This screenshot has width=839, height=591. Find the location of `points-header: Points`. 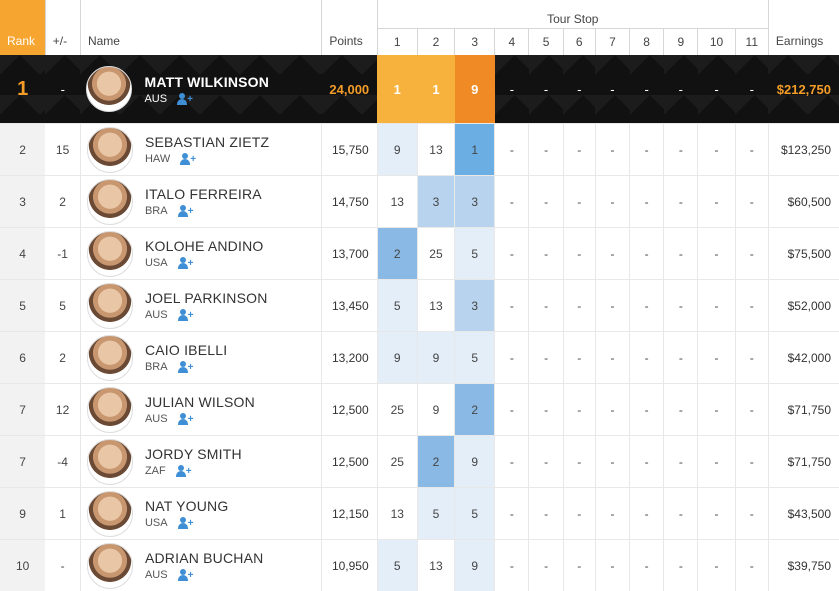

points-header: Points is located at coordinates (349, 27).